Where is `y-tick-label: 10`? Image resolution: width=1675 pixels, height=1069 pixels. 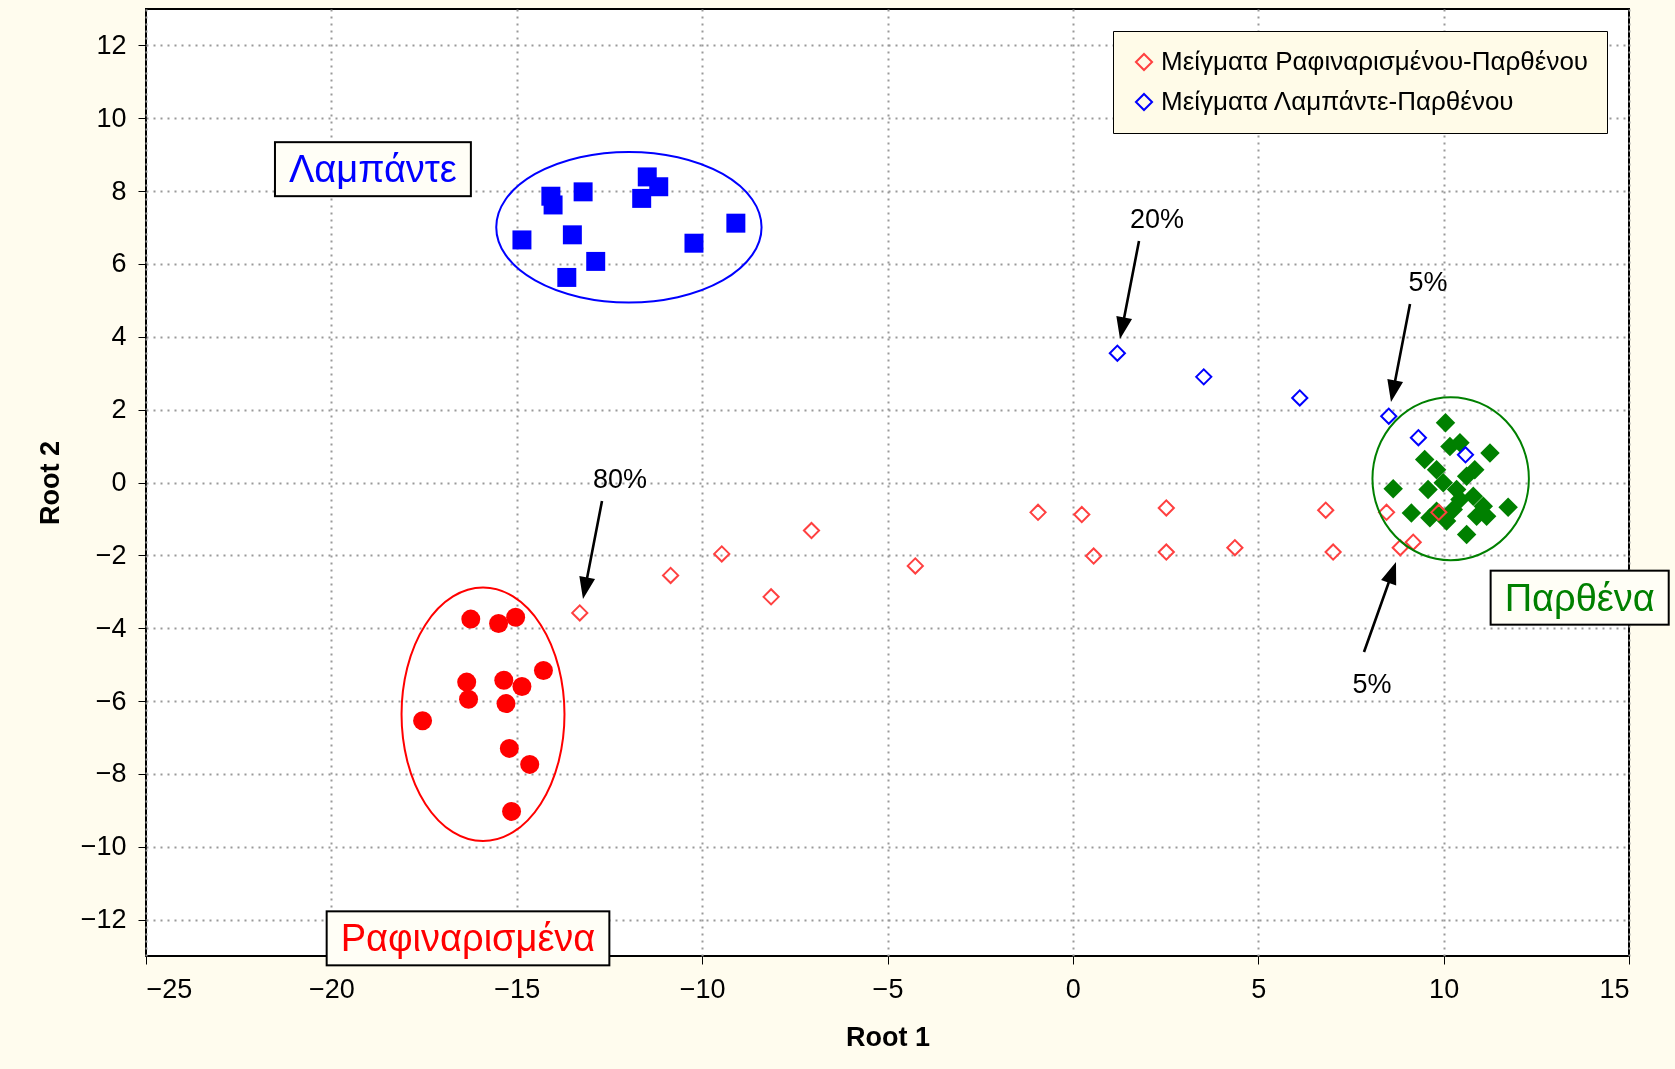 y-tick-label: 10 is located at coordinates (111, 117).